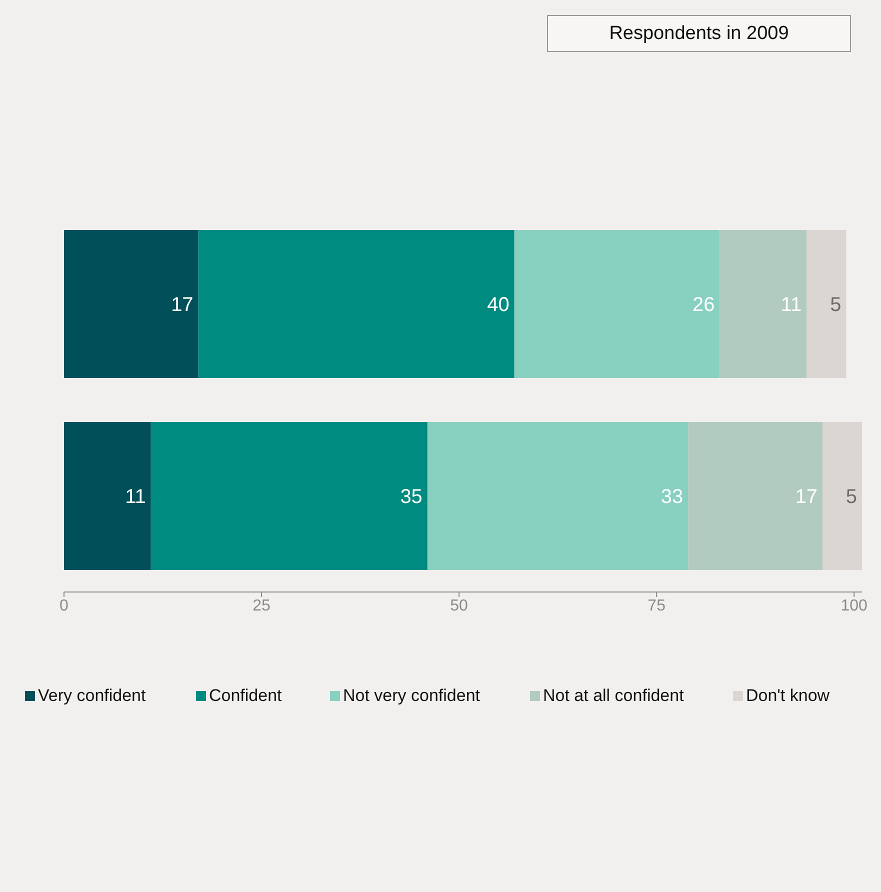 This screenshot has height=892, width=881. Describe the element at coordinates (613, 696) in the screenshot. I see `legend-label: Not at all confident` at that location.